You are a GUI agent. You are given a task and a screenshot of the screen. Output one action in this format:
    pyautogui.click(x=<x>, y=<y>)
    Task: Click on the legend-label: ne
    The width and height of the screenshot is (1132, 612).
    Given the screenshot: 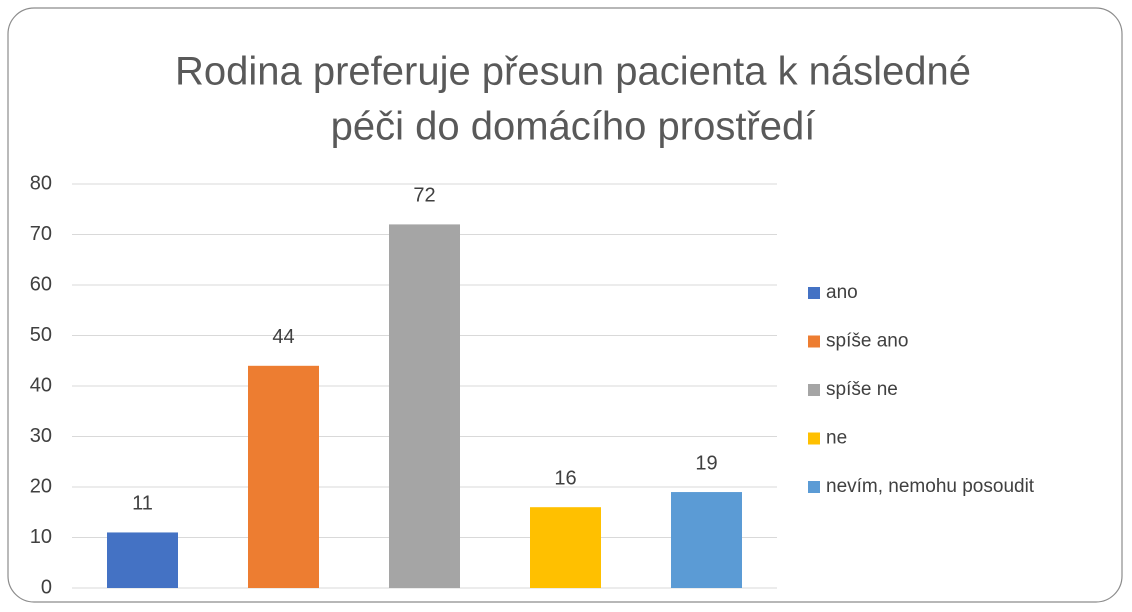 What is the action you would take?
    pyautogui.click(x=836, y=438)
    